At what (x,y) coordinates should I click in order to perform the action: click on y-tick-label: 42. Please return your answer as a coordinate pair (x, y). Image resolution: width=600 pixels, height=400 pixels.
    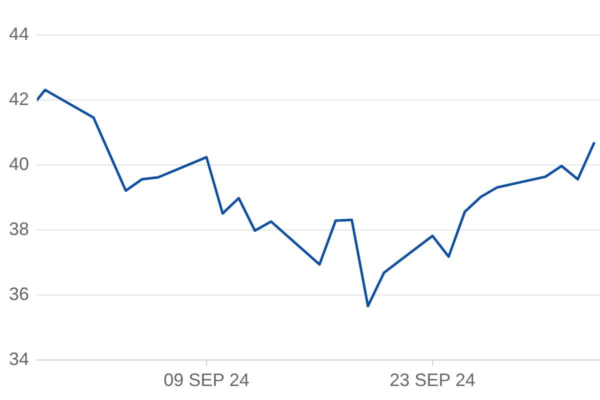
    Looking at the image, I should click on (18, 98).